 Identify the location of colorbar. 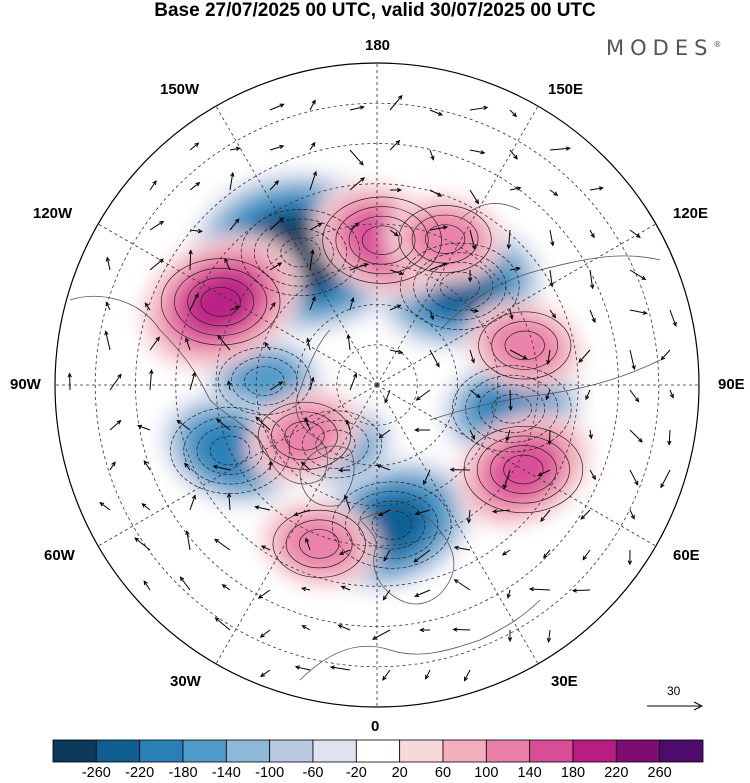
(378, 751).